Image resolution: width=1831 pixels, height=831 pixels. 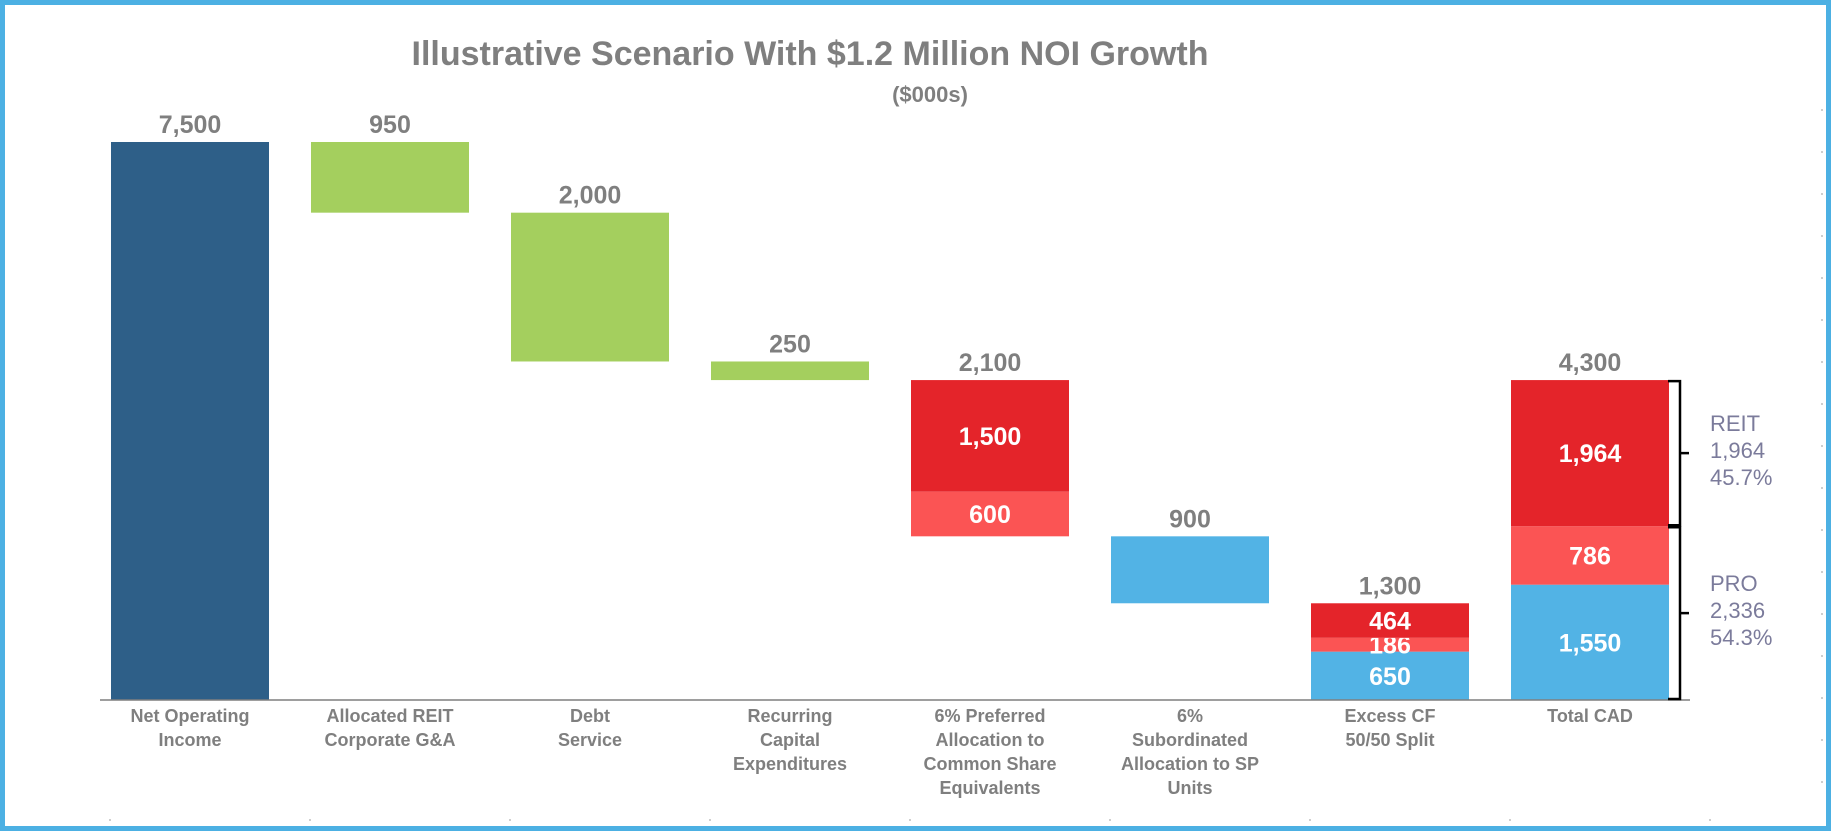 I want to click on segment-value-label: 1,550, so click(x=1590, y=643).